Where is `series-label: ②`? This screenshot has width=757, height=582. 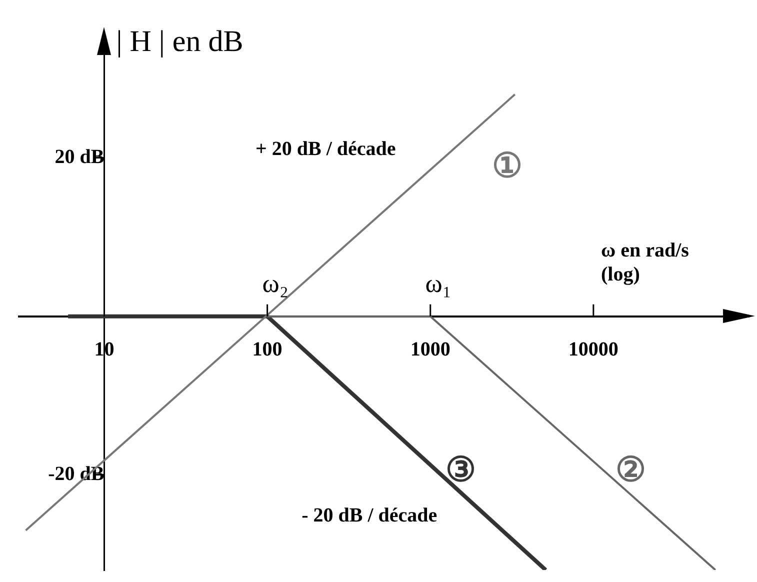 series-label: ② is located at coordinates (630, 470).